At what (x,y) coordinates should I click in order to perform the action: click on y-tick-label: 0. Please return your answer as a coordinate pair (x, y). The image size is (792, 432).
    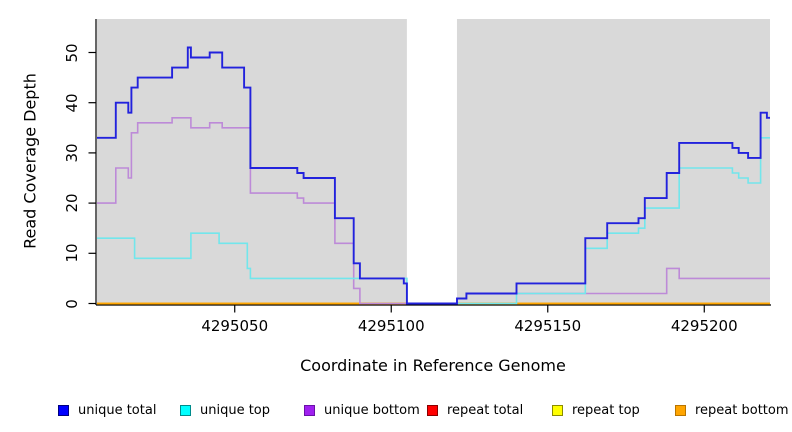
    Looking at the image, I should click on (72, 303).